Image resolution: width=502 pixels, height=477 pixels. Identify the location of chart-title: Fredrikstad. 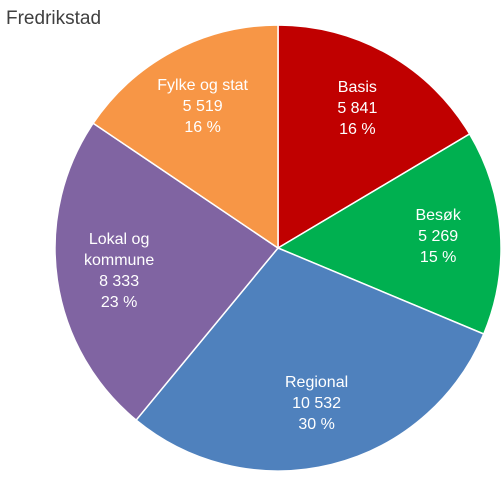
(54, 18).